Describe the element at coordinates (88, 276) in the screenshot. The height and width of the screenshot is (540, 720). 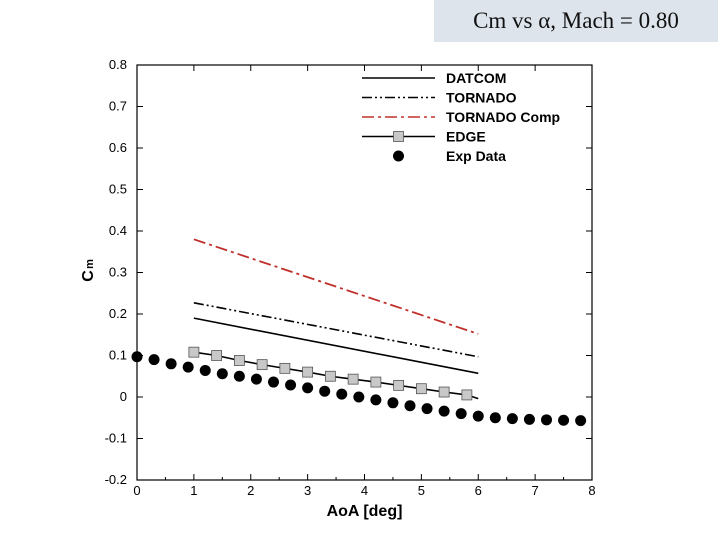
I see `y-axis-label-main: C` at that location.